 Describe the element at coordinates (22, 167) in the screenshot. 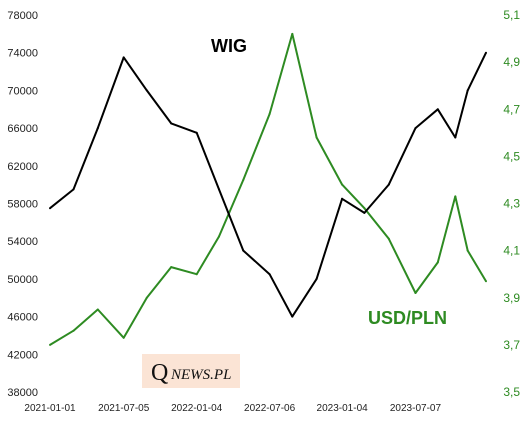

I see `left-axis-tick-label: 62000` at that location.